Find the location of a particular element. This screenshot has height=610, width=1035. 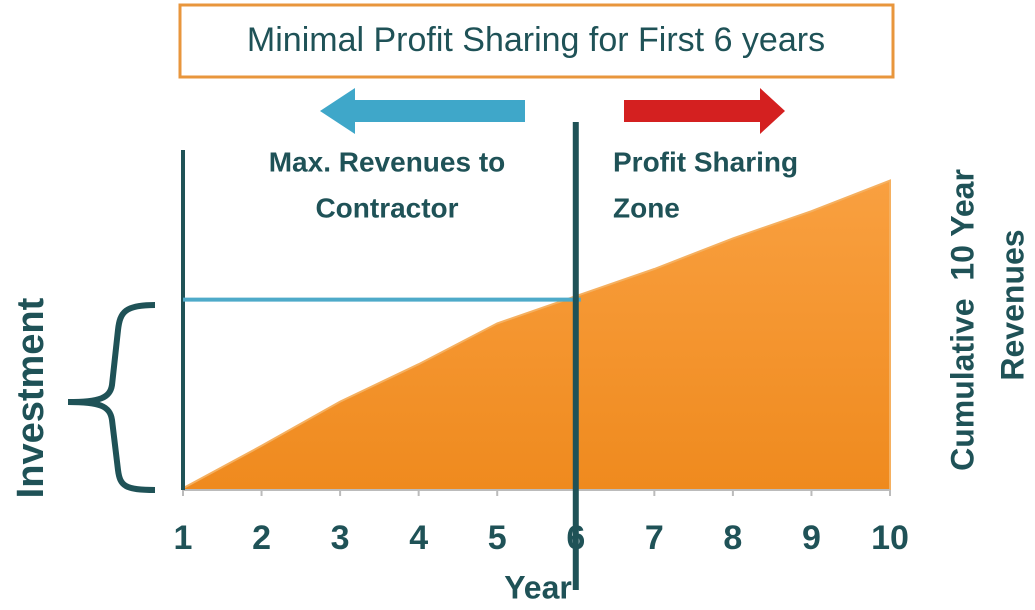

x-axis-label: Year is located at coordinates (538, 587).